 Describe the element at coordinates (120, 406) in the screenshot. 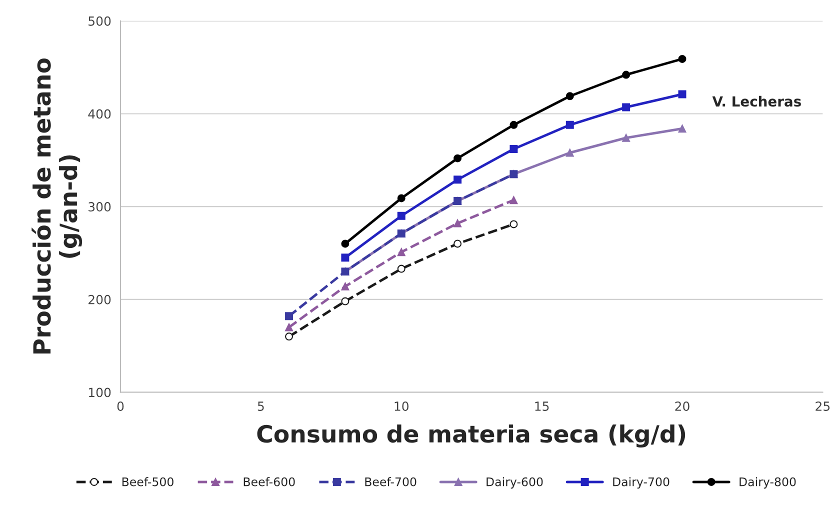

I see `x-tick-label: 0` at that location.